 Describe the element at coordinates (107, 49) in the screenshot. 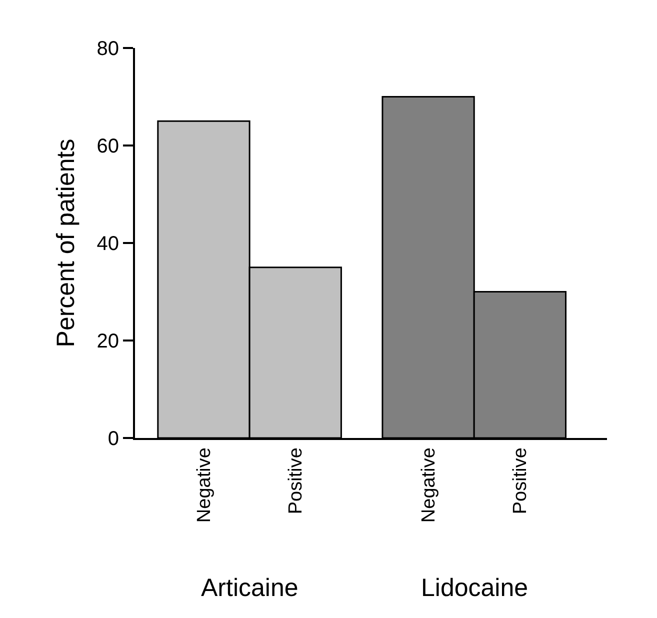

I see `y-tick-label: 80` at that location.